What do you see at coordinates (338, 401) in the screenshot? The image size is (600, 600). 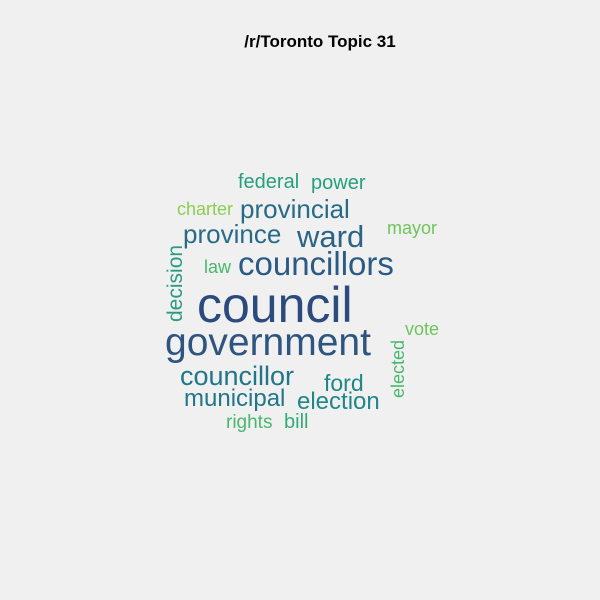 I see `word-election: election` at bounding box center [338, 401].